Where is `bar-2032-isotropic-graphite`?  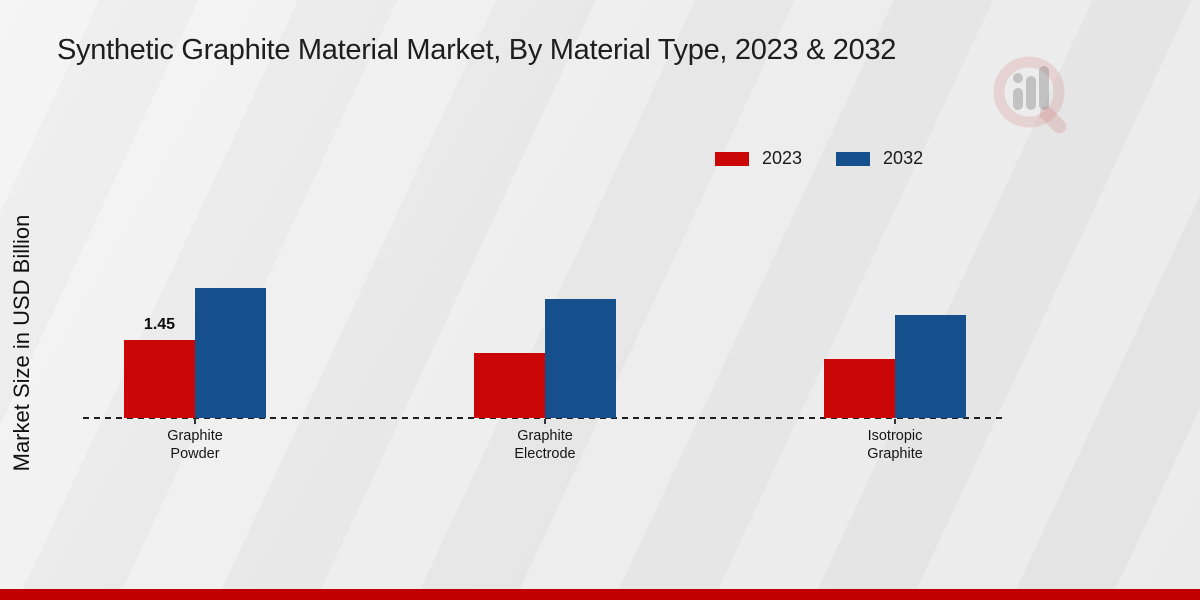
bar-2032-isotropic-graphite is located at coordinates (930, 366).